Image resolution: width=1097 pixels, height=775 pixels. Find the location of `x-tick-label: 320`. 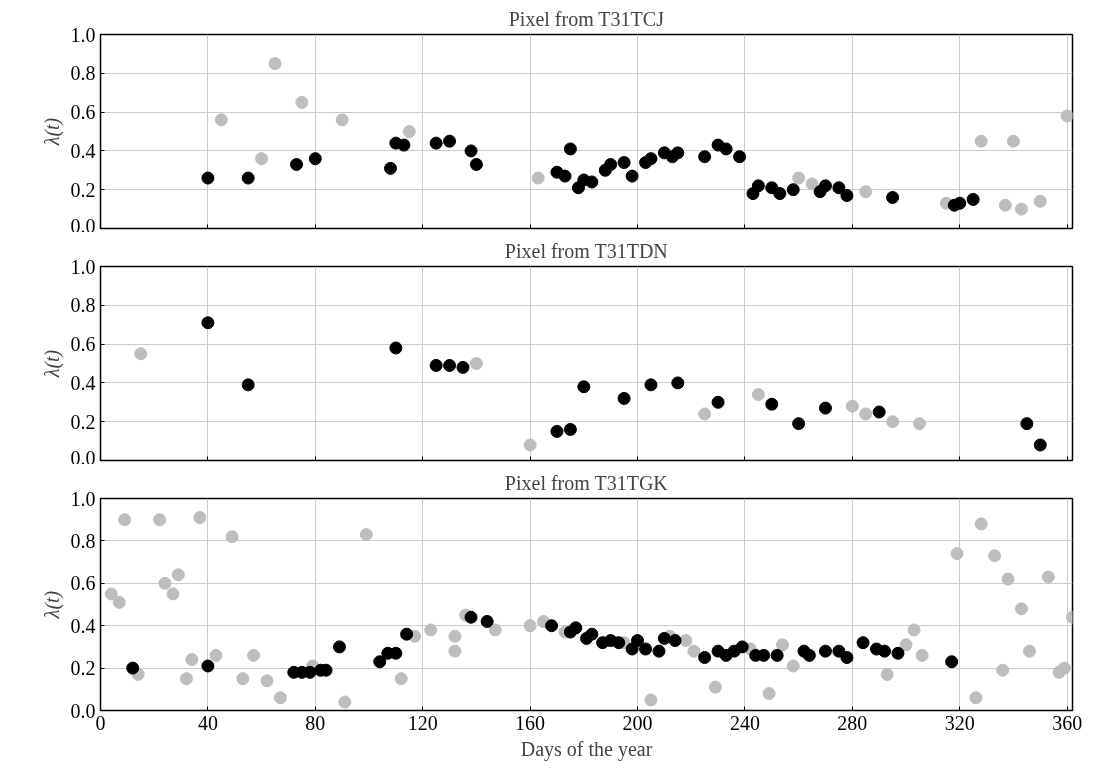

x-tick-label: 320 is located at coordinates (959, 722).